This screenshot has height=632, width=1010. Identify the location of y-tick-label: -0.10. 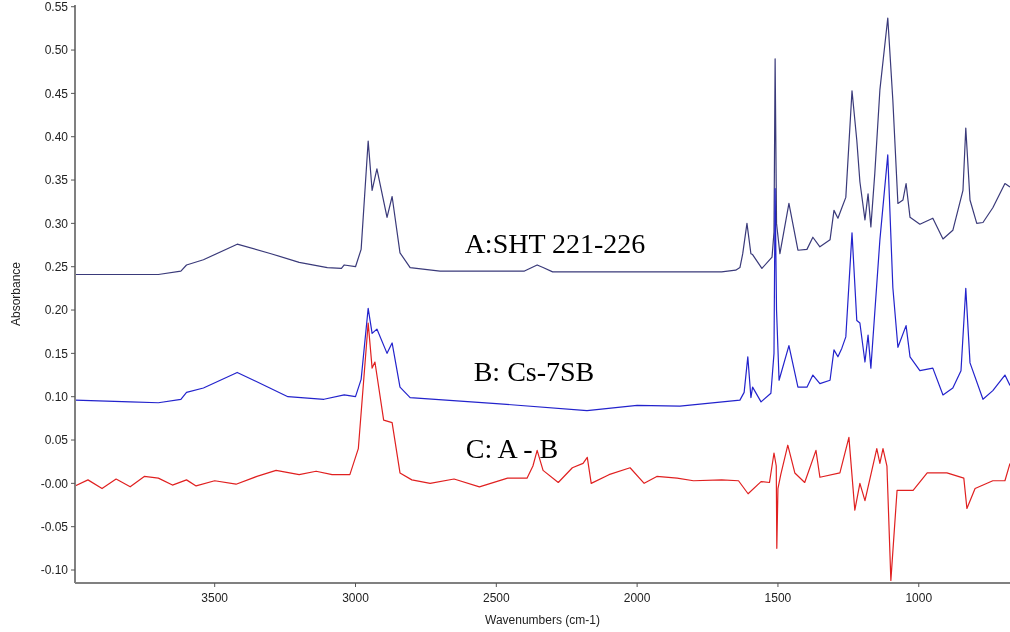
(54, 570).